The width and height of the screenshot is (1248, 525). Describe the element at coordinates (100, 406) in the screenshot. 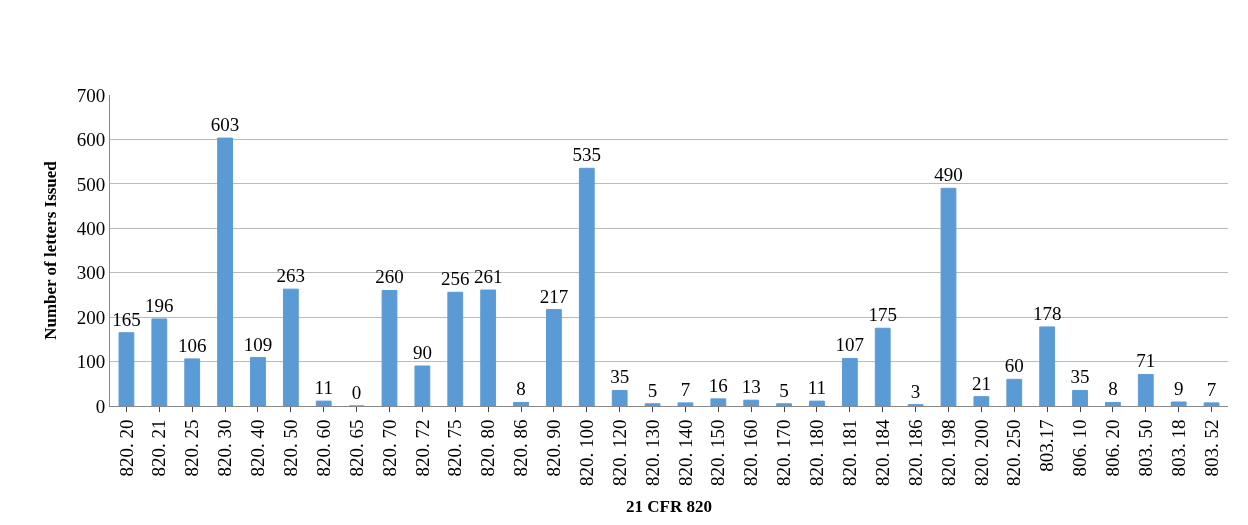

I see `y-tick-label: 0` at that location.